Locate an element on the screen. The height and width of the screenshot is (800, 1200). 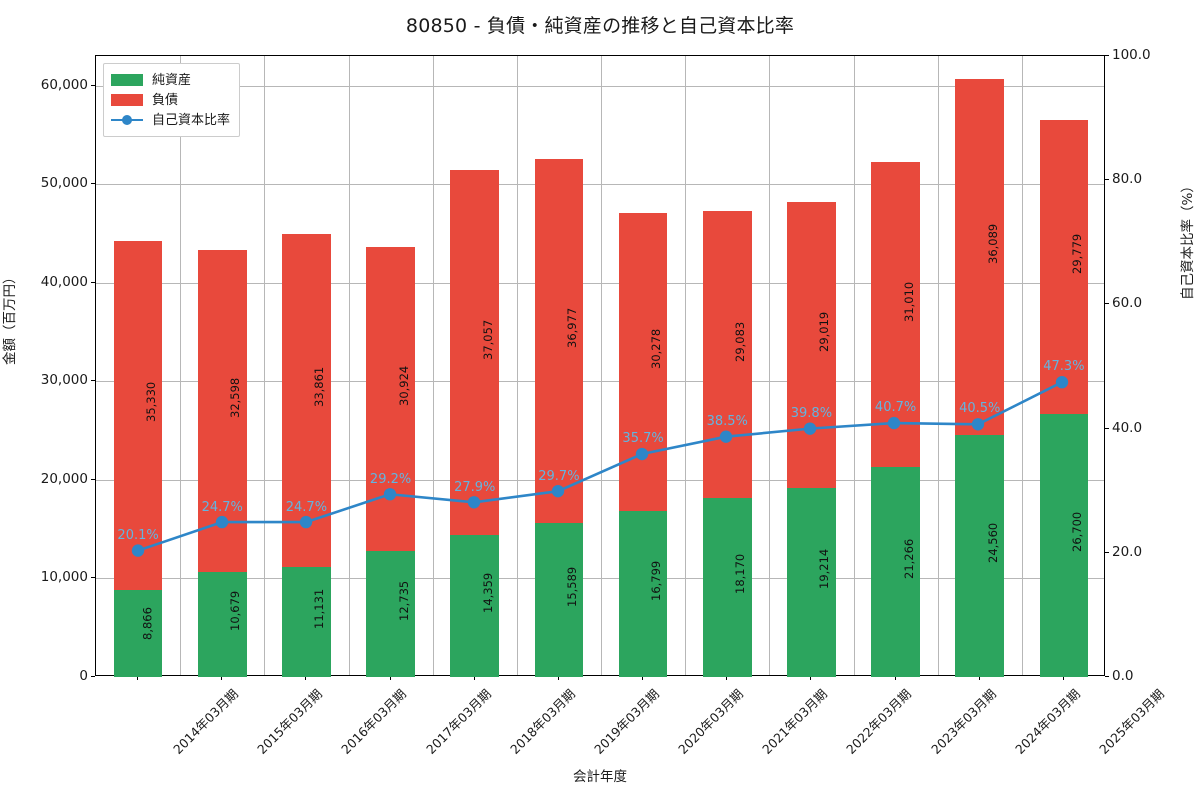
bar-segment-liabilities: 32,598 is located at coordinates (222, 411).